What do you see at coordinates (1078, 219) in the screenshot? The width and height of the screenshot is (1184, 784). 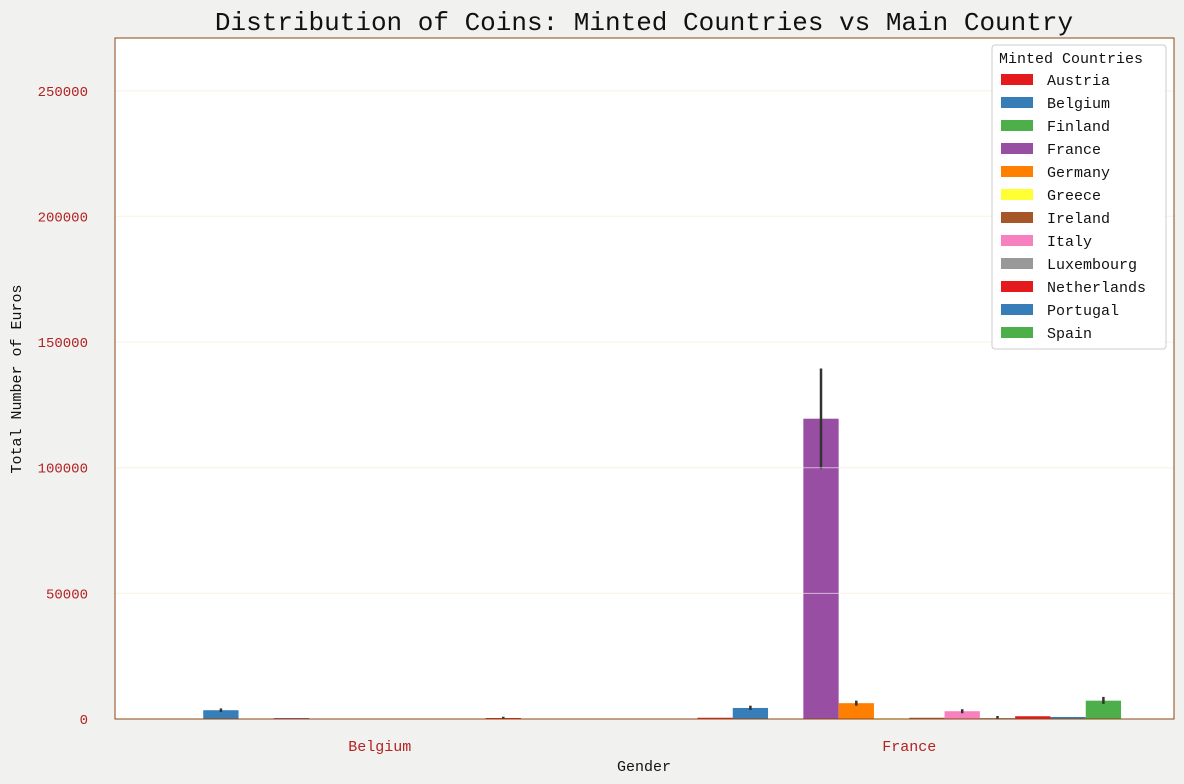 I see `legend-label: Ireland` at bounding box center [1078, 219].